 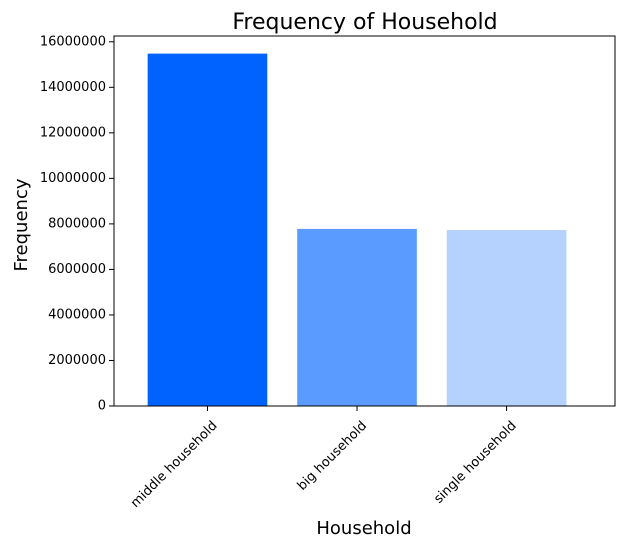 I want to click on x-tick-label: middle household, so click(x=174, y=464).